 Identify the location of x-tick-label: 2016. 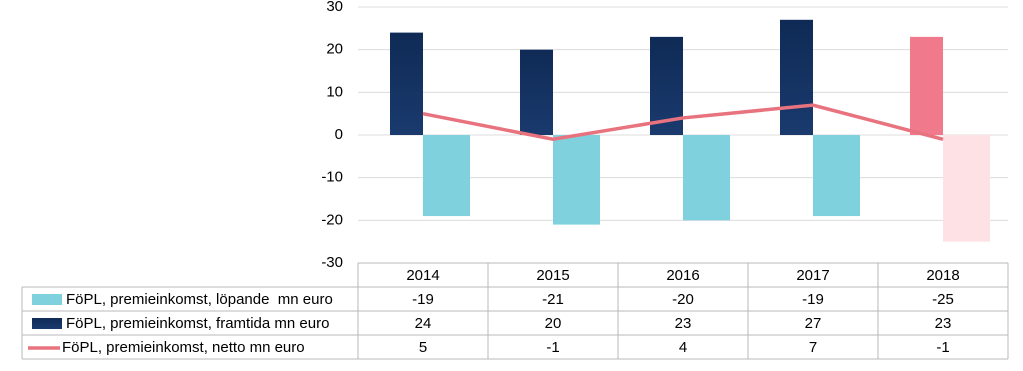
(682, 275).